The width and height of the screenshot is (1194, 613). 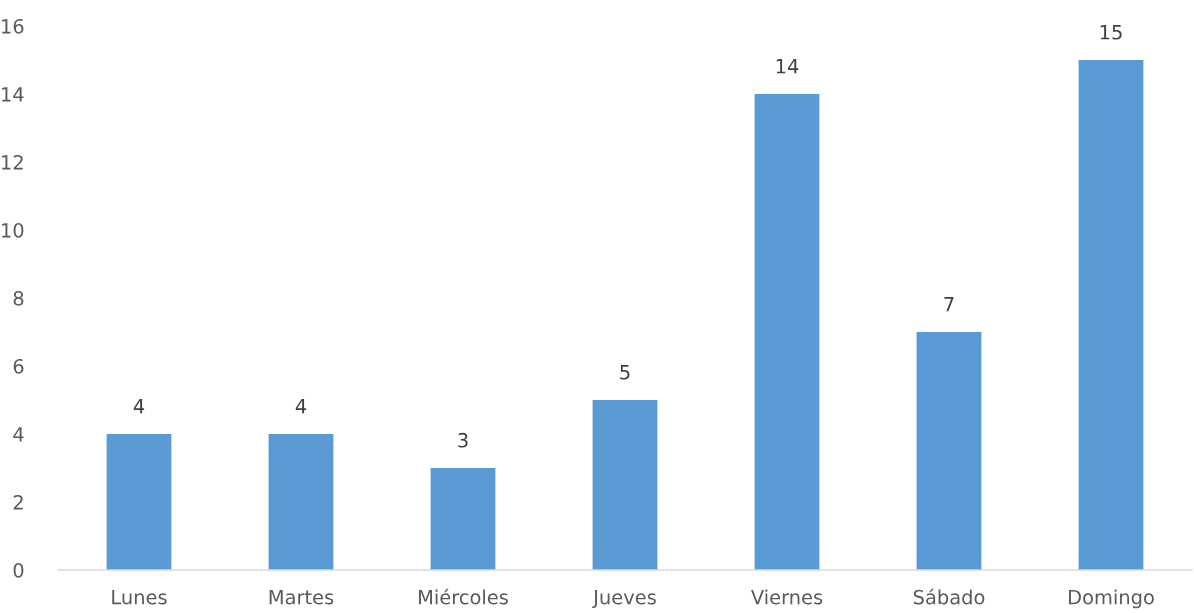 What do you see at coordinates (949, 304) in the screenshot?
I see `data-label: 7` at bounding box center [949, 304].